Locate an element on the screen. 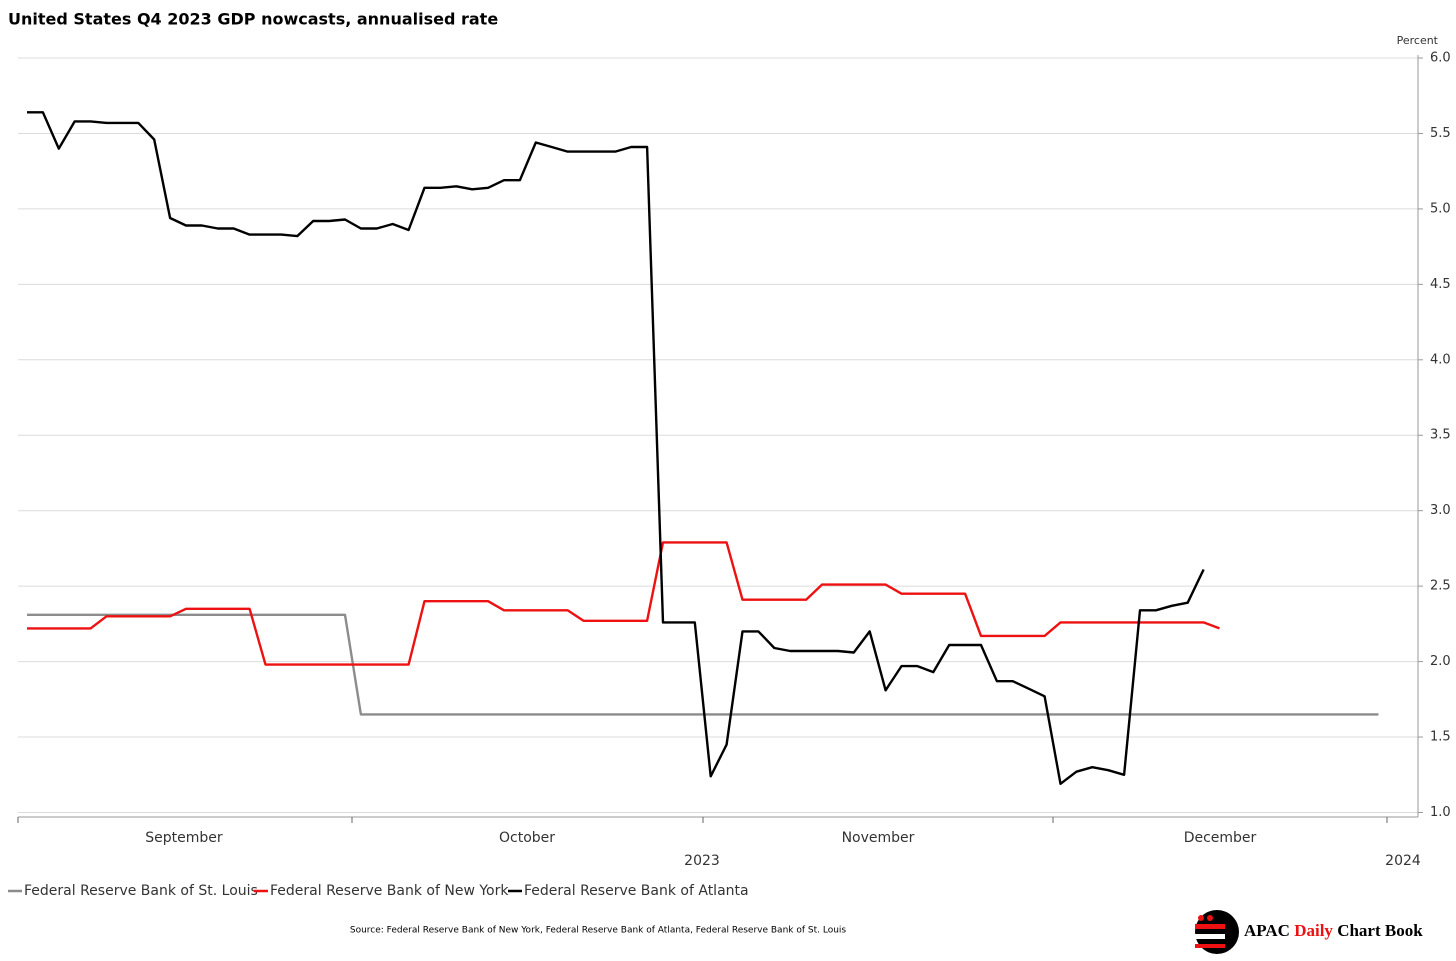 Image resolution: width=1456 pixels, height=961 pixels. y-tick-label: 1.0 is located at coordinates (1440, 812).